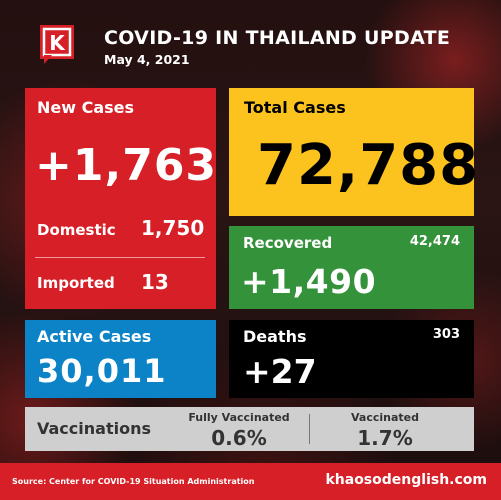 The height and width of the screenshot is (500, 501). What do you see at coordinates (385, 438) in the screenshot?
I see `vaccinated-value: 1.7%` at bounding box center [385, 438].